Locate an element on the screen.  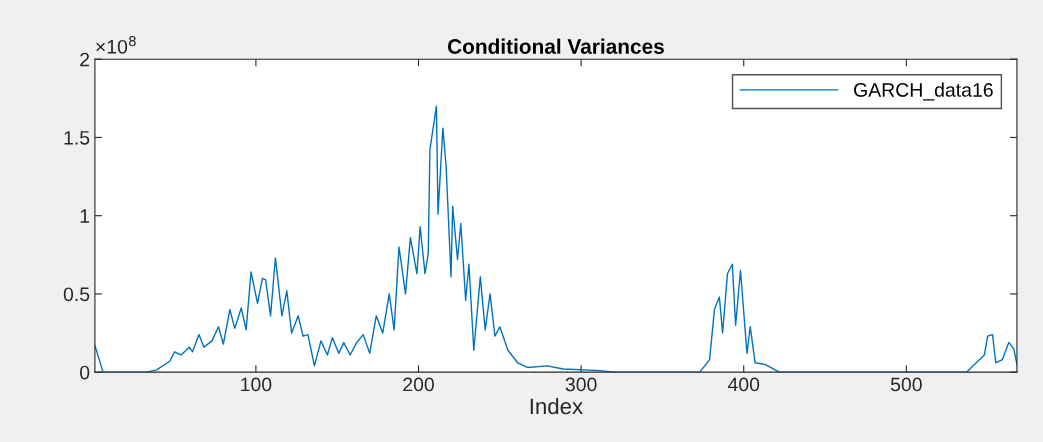
y-tick-label: 0 is located at coordinates (85, 372).